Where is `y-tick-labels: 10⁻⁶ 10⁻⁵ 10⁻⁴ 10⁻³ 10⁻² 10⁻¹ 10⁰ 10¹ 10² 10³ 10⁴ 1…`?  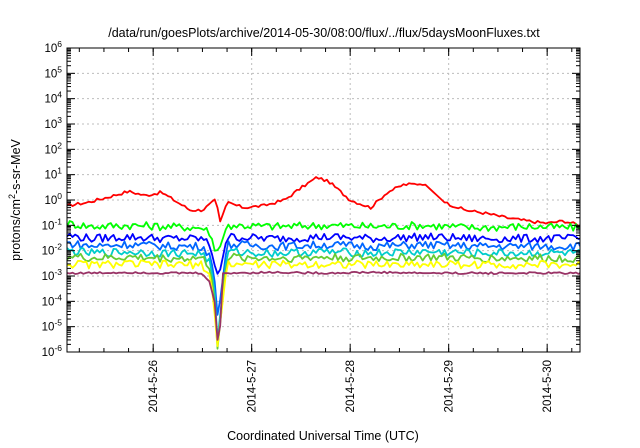 y-tick-labels: 10⁻⁶ 10⁻⁵ 10⁻⁴ 10⁻³ 10⁻² 10⁻¹ 10⁰ 10¹ 10² 10³ 10⁴ 1… is located at coordinates (52, 199).